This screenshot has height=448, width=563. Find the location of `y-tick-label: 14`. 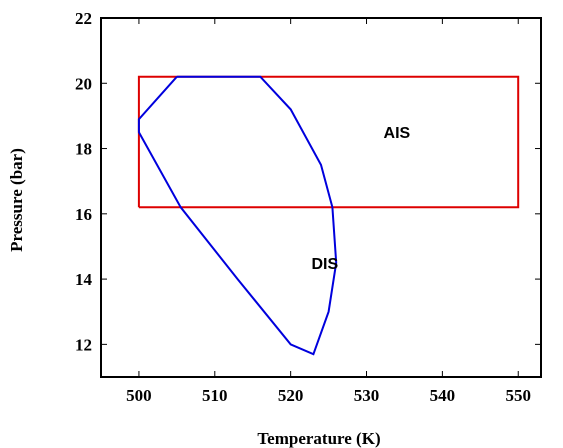

y-tick-label: 14 is located at coordinates (84, 279).